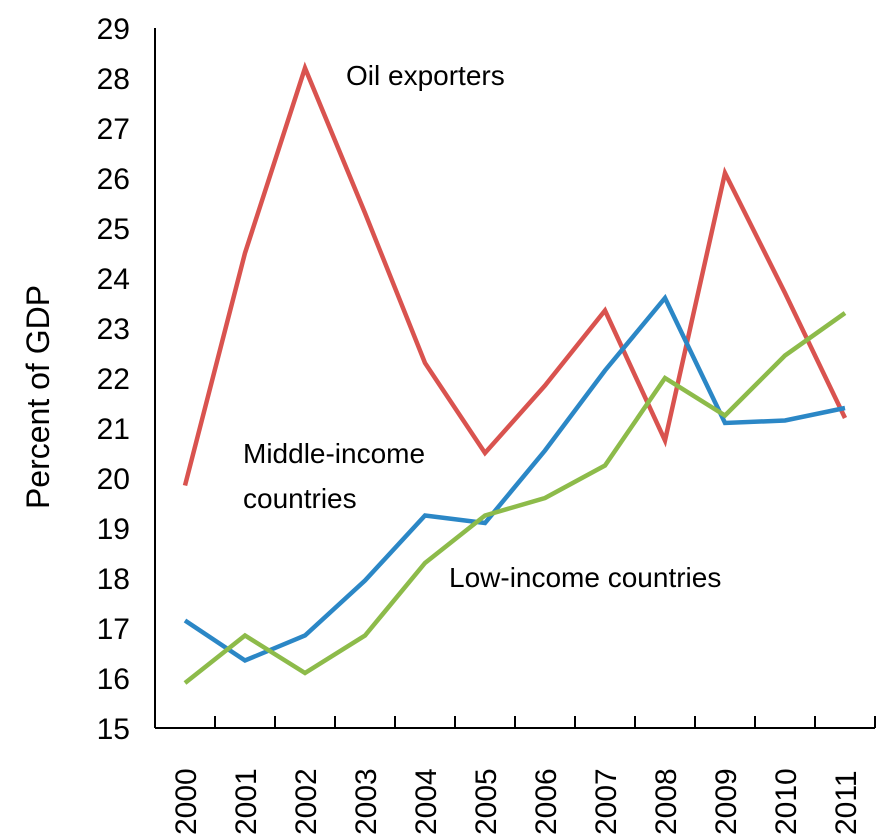 This screenshot has height=835, width=880. Describe the element at coordinates (486, 801) in the screenshot. I see `x-tick-label-2005: 2005` at that location.